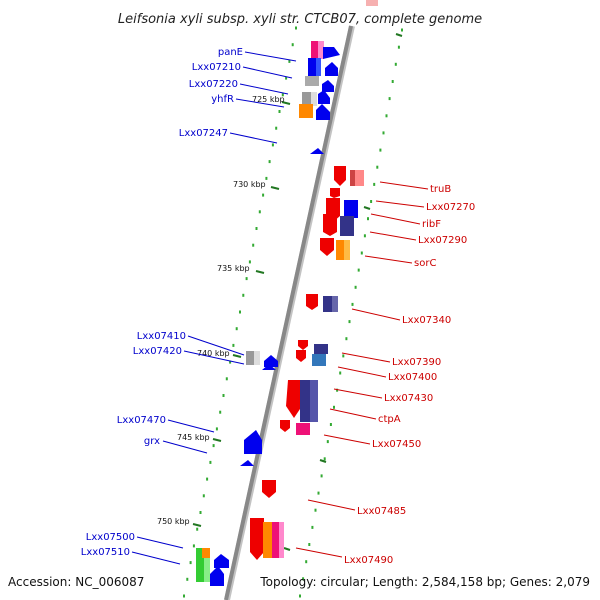 This screenshot has width=600, height=600. What do you see at coordinates (388, 259) in the screenshot?
I see `leader-sorC` at bounding box center [388, 259].